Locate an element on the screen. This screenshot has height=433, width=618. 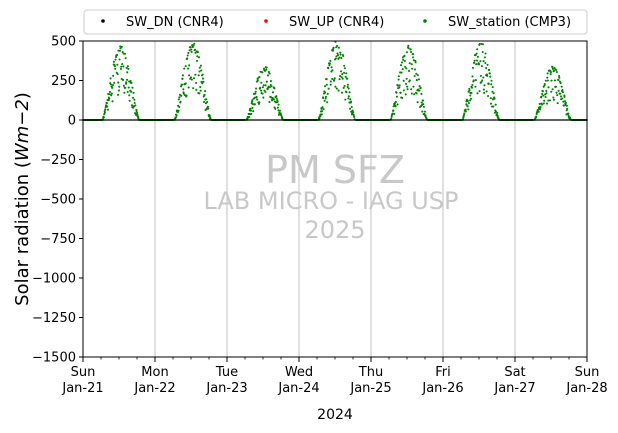
x-tick-label-date: Jan-26 is located at coordinates (442, 388).